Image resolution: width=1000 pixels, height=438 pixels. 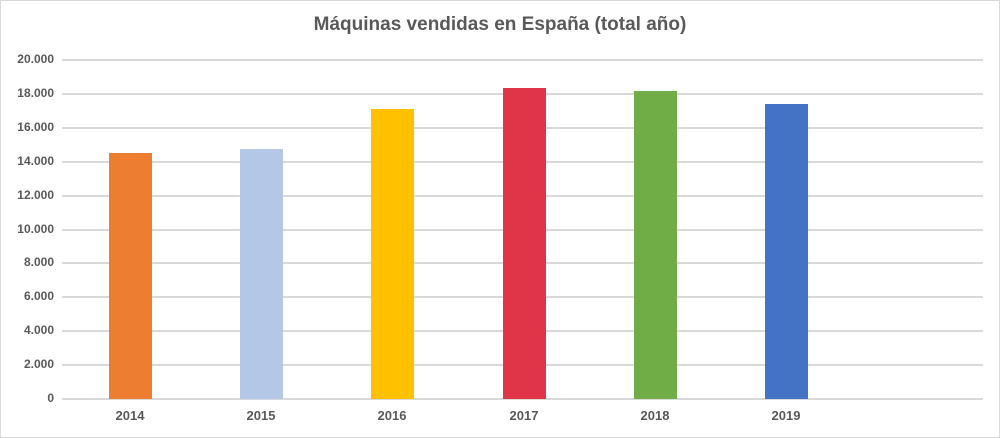 I want to click on x-tick-label: 2018, so click(x=655, y=415).